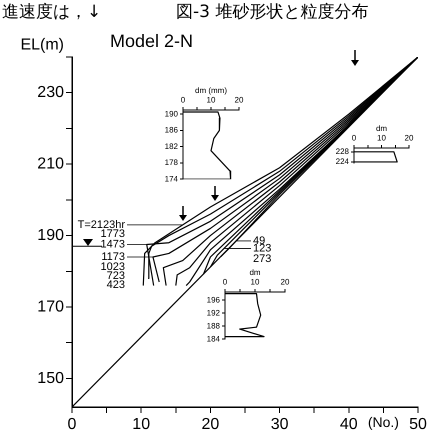  What do you see at coordinates (52, 12) in the screenshot?
I see `text: 進速度は，↓` at bounding box center [52, 12].